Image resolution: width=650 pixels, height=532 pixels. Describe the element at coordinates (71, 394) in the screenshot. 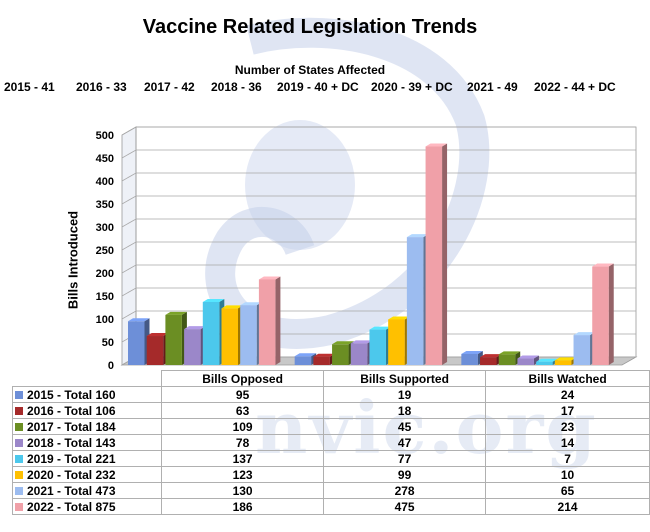

I see `series-name: 2015 - Total 160` at that location.